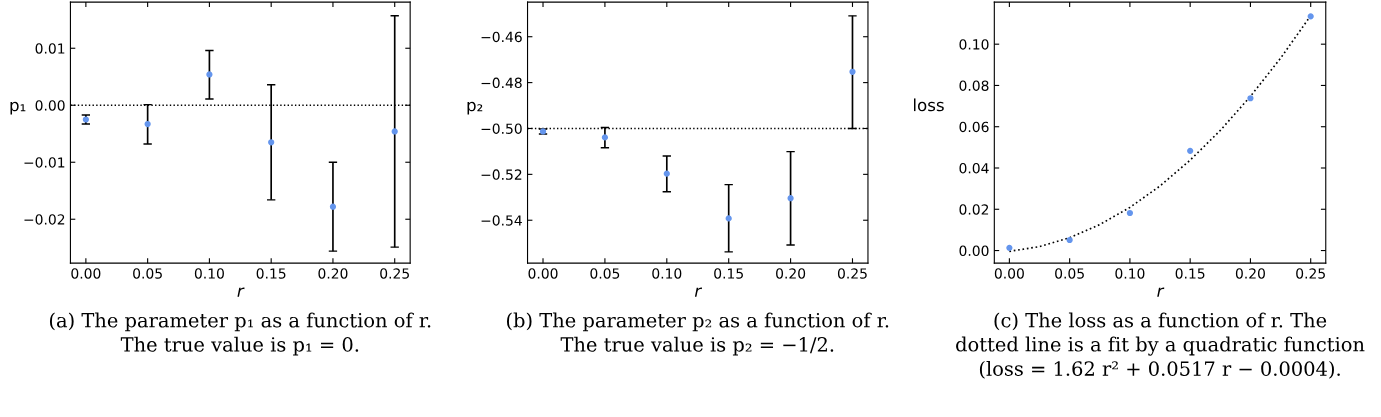 This screenshot has height=417, width=1381. Describe the element at coordinates (501, 174) in the screenshot. I see `y-tick-label: −0.52` at that location.